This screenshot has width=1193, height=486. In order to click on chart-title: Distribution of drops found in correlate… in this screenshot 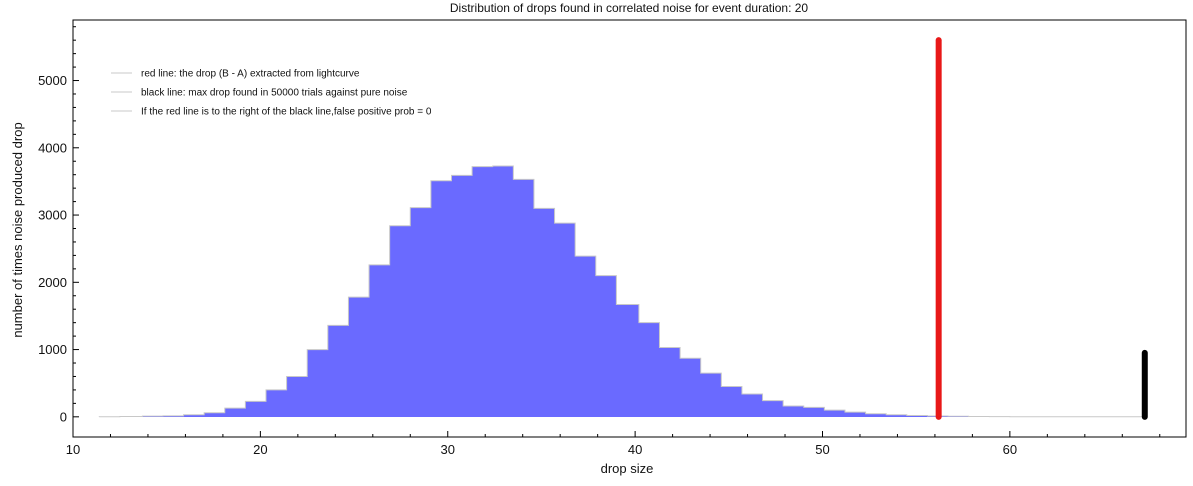, I will do `click(629, 8)`.